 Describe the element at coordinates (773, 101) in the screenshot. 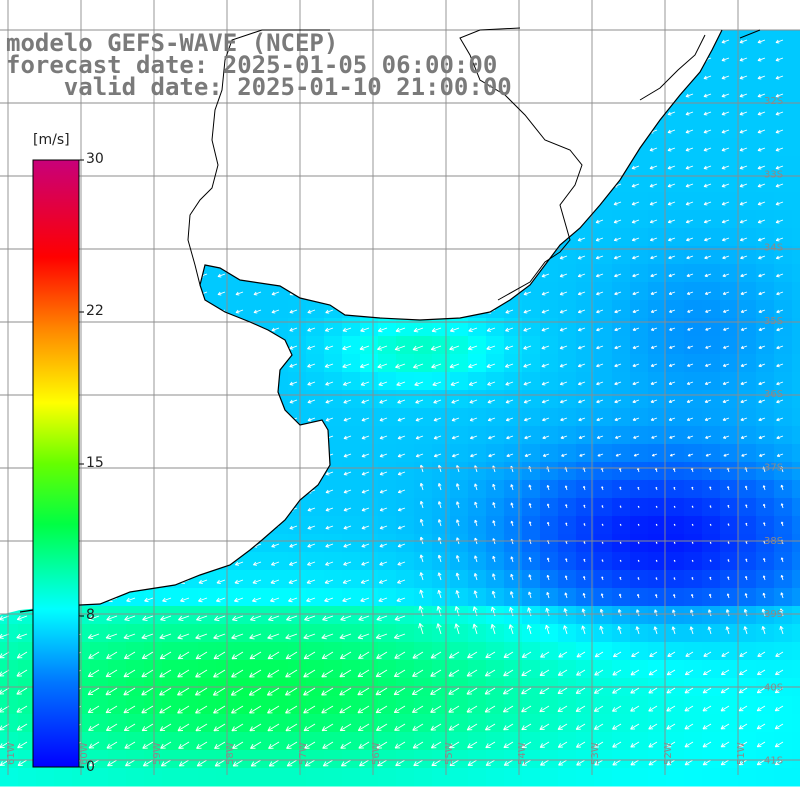

I see `lat-label: 32S` at that location.